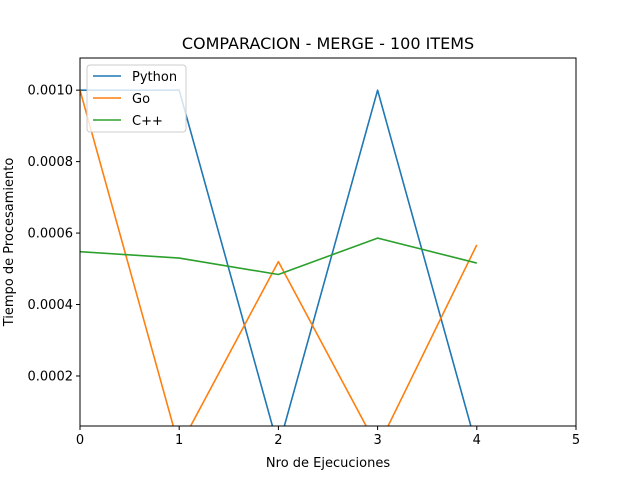 The width and height of the screenshot is (640, 480). I want to click on y-axis: 0.0002 0.0004 0.0006 0.0008 0.0010, so click(54, 234).